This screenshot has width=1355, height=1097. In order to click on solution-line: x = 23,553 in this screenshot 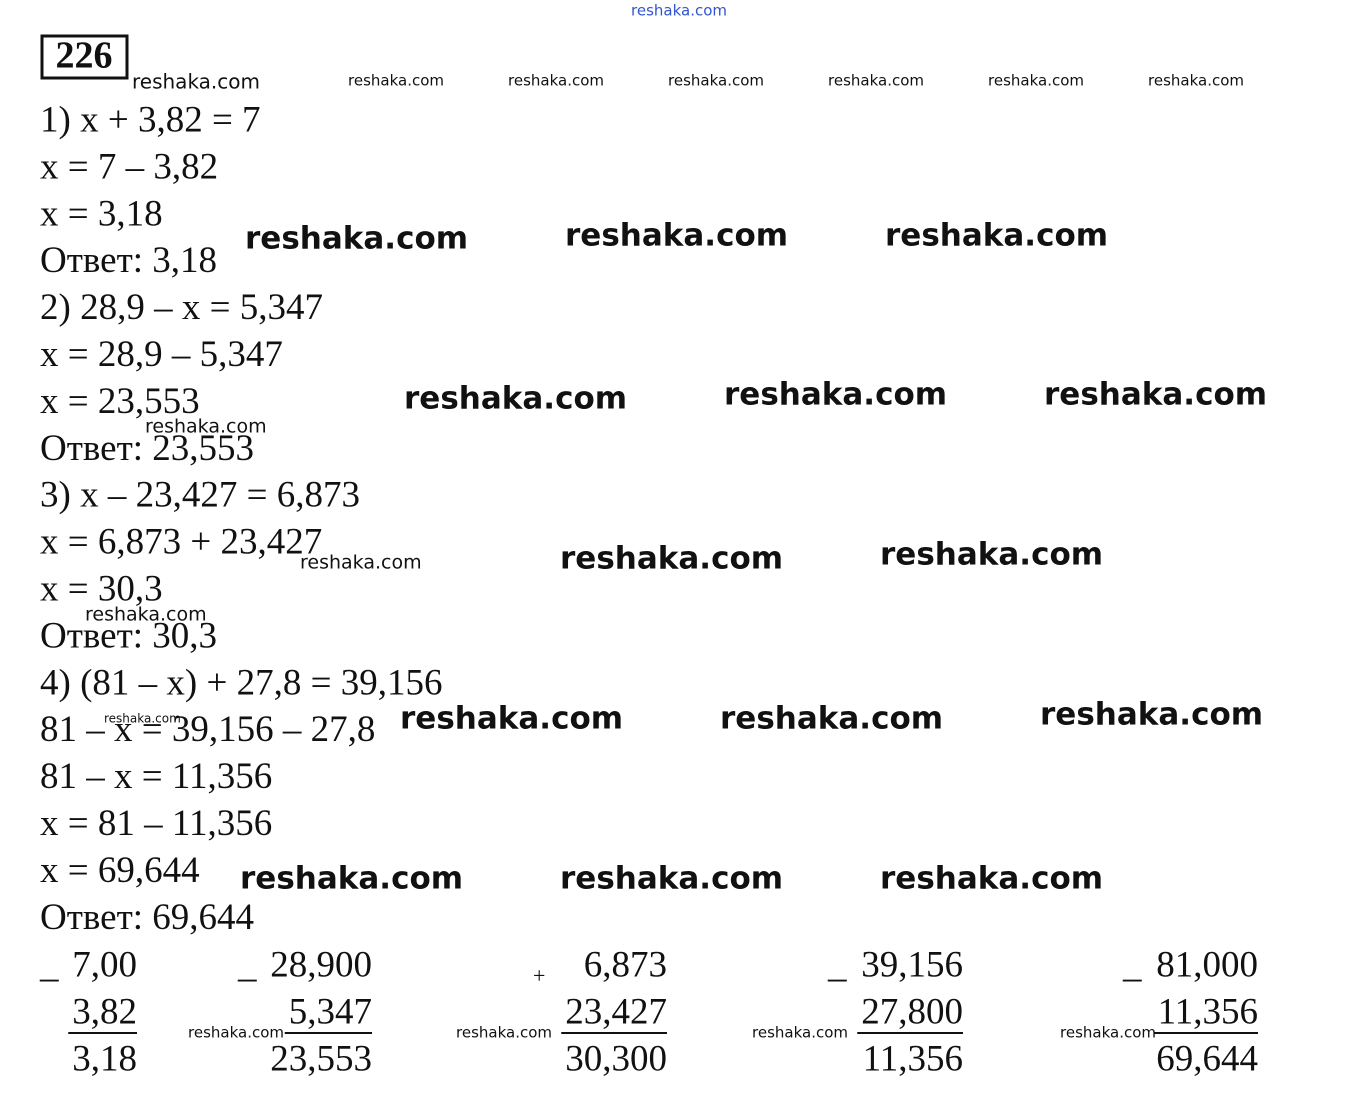, I will do `click(120, 401)`.